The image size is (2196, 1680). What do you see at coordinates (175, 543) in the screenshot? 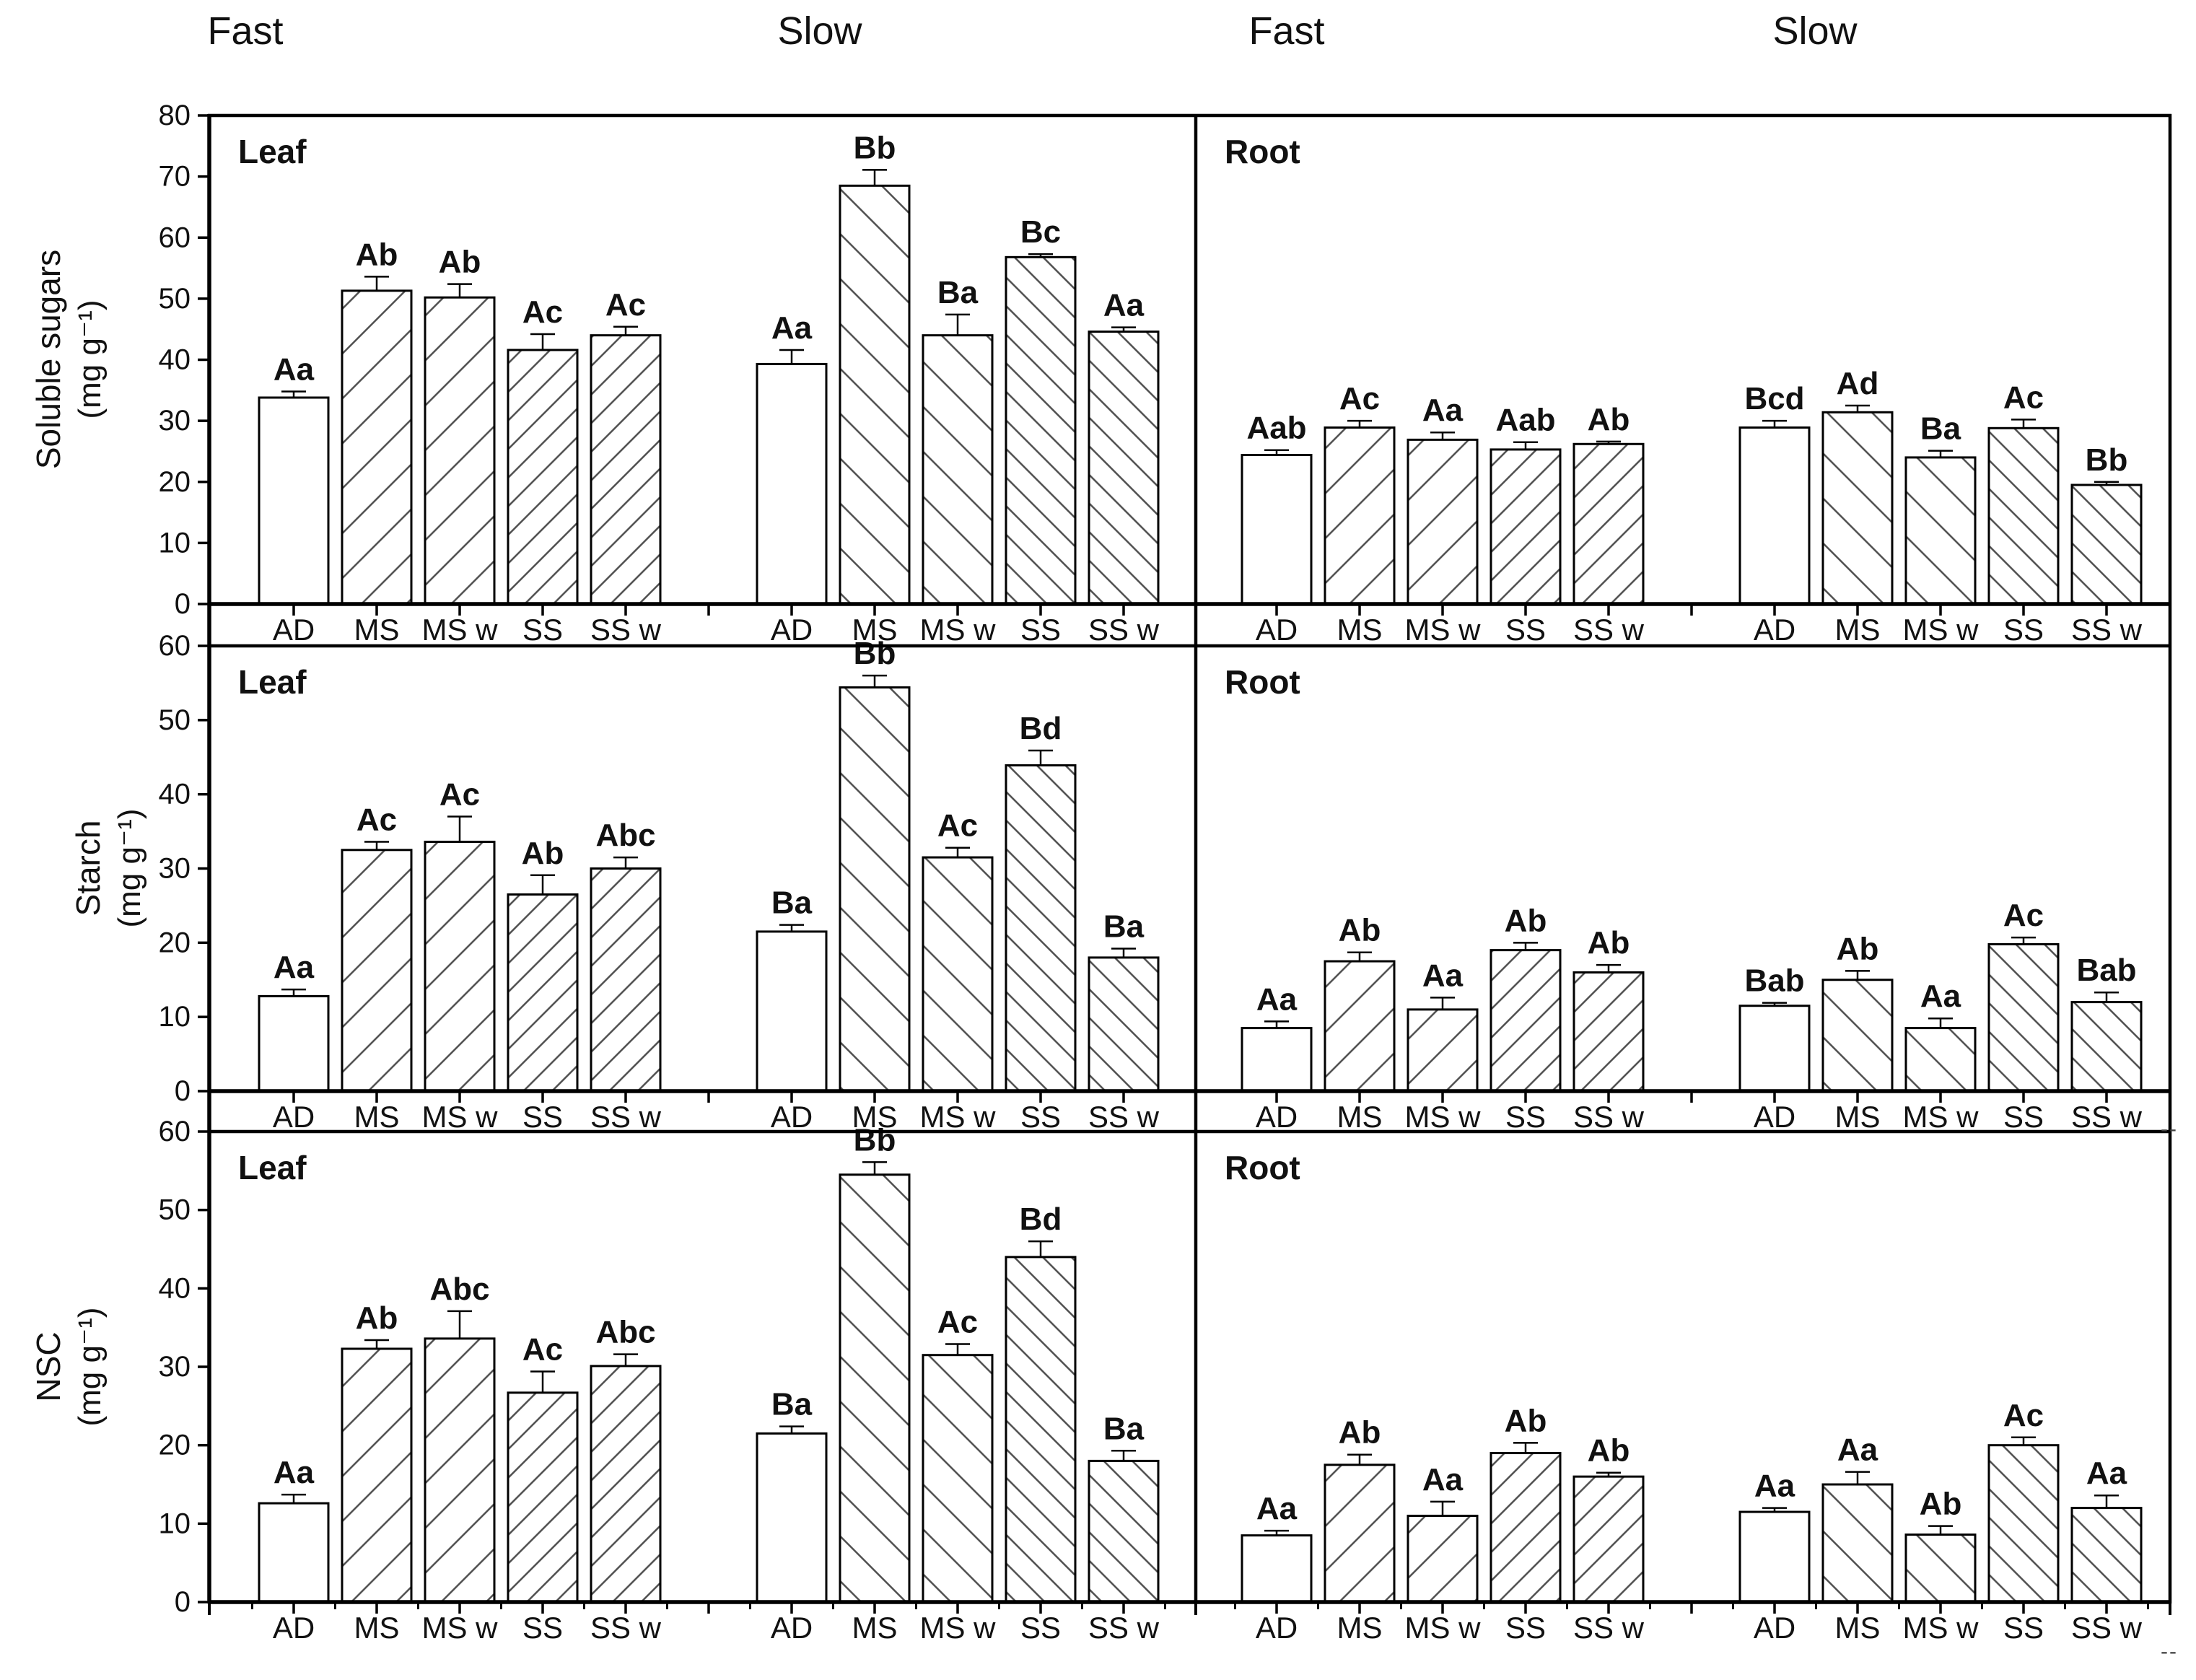
I see `y-tick-label: 10` at bounding box center [175, 543].